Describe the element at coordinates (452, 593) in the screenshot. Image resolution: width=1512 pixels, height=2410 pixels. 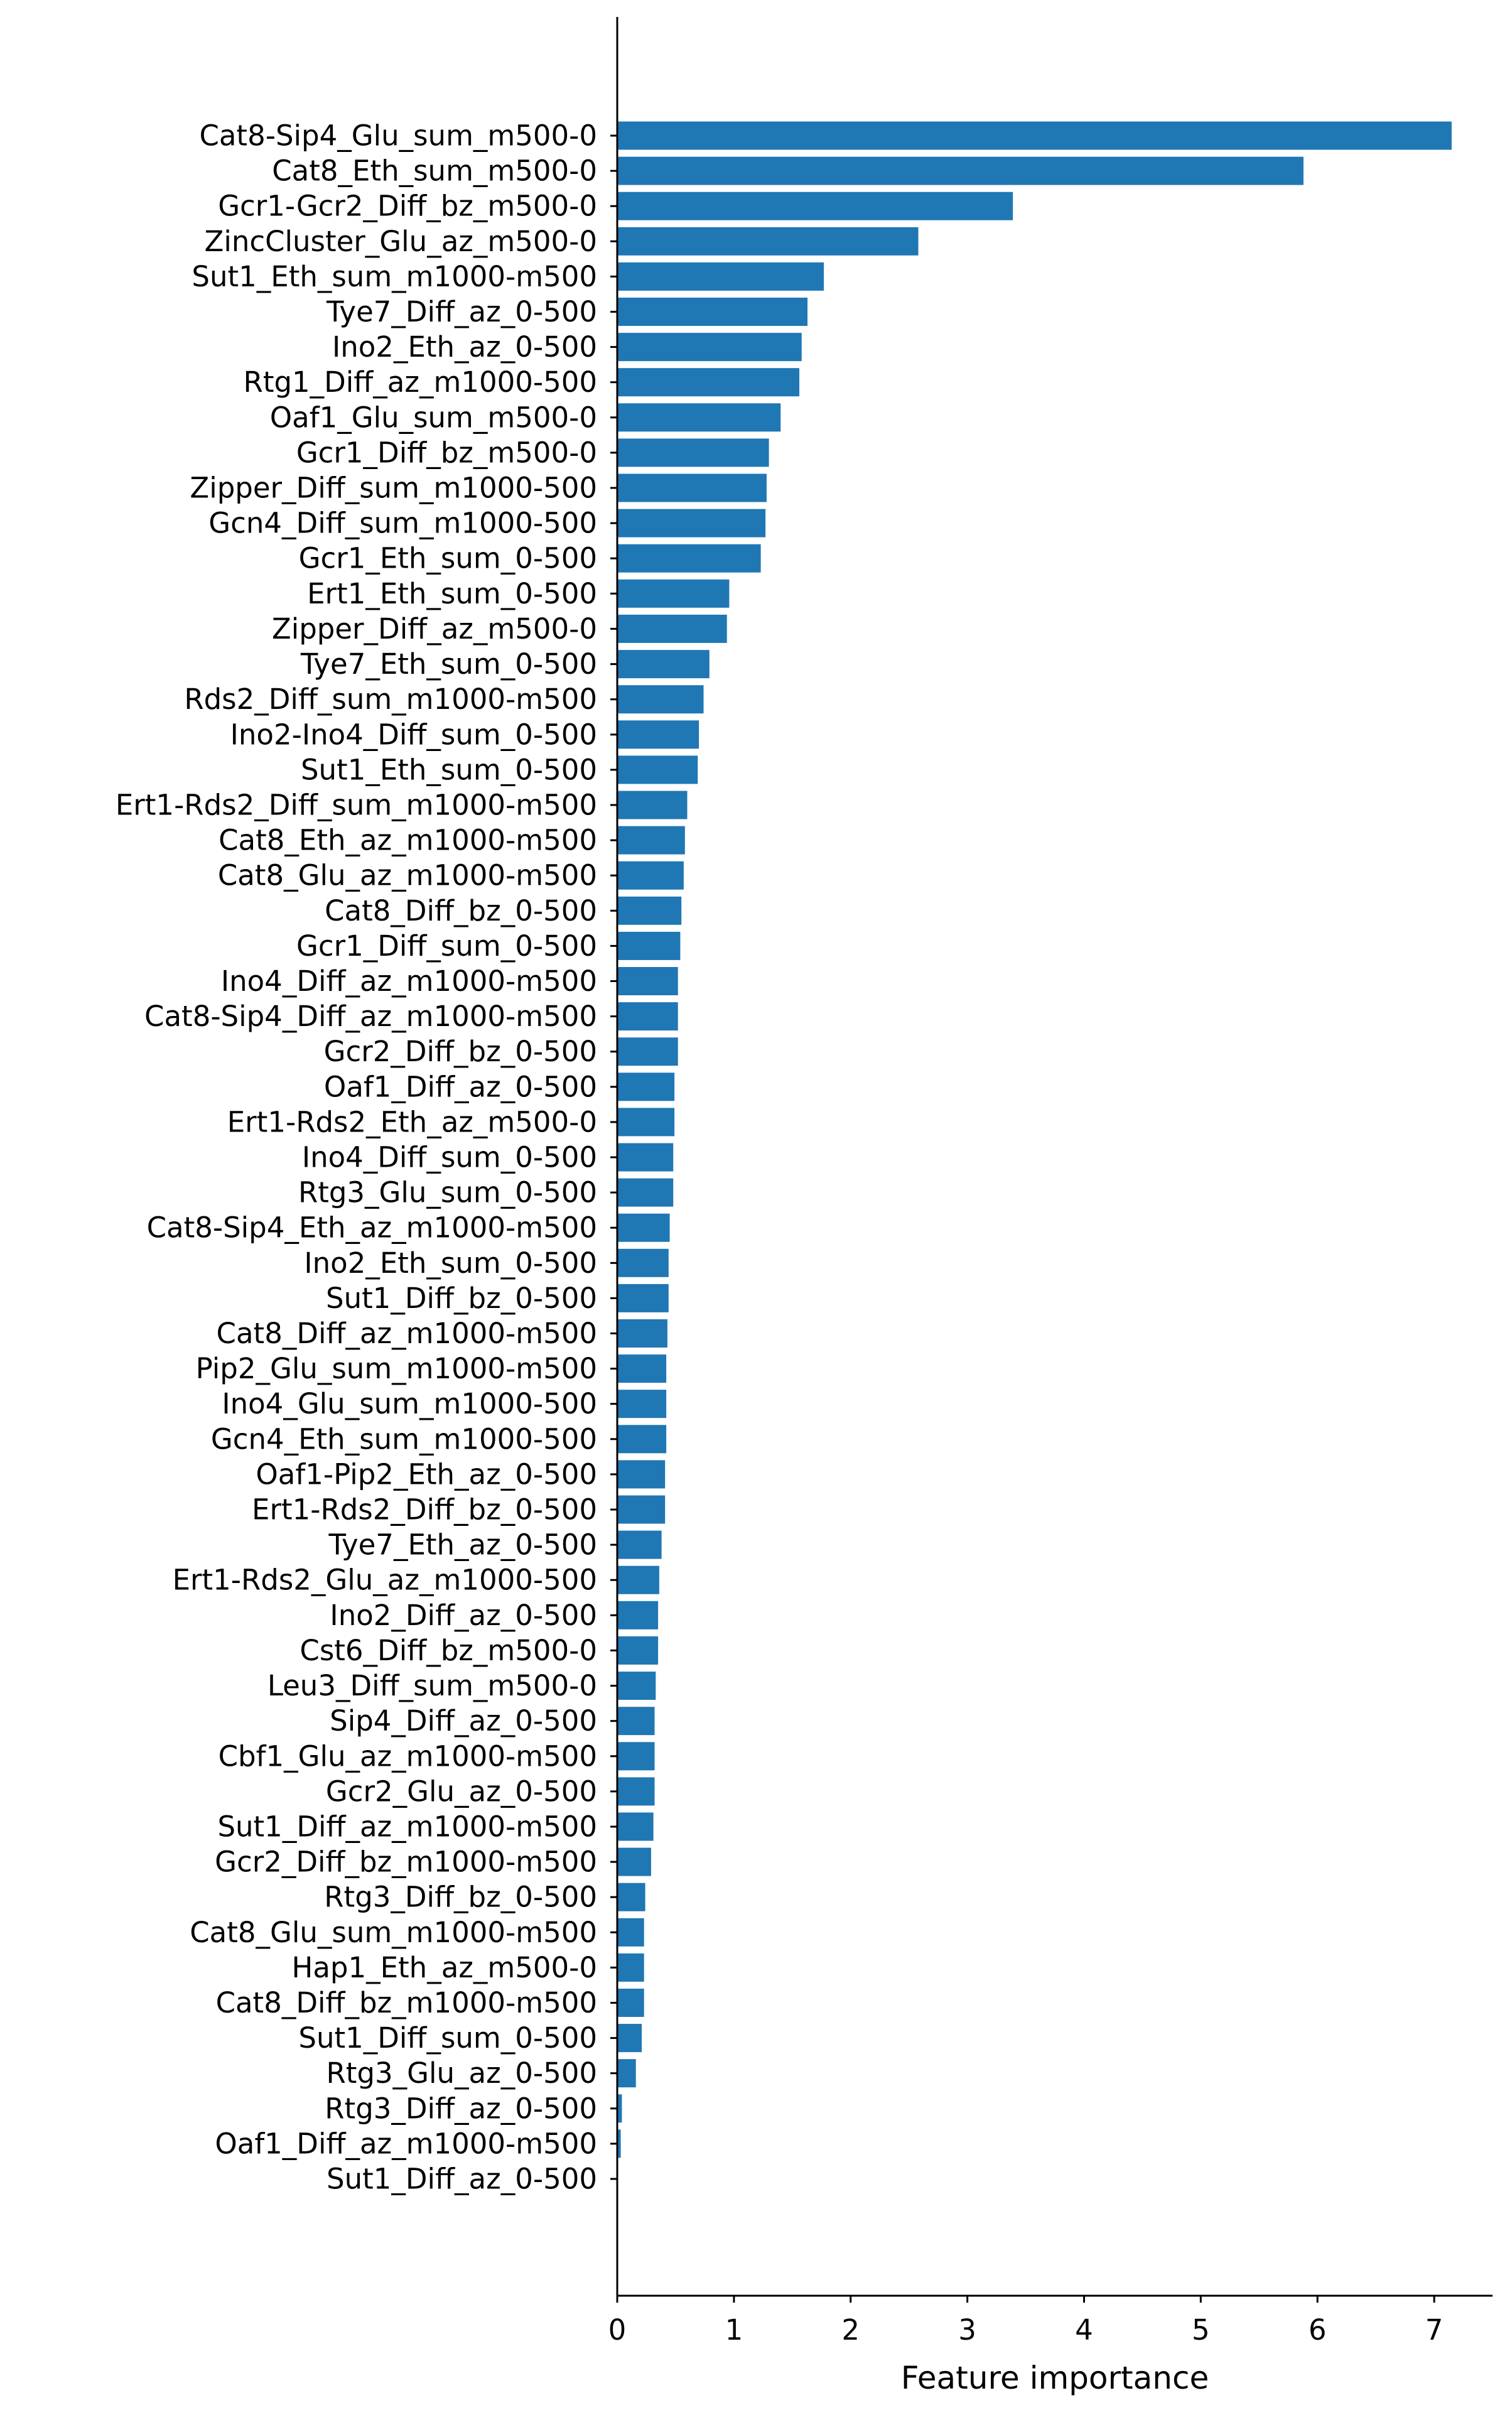
I see `category-label: Ert1_Eth_sum_0-500` at that location.